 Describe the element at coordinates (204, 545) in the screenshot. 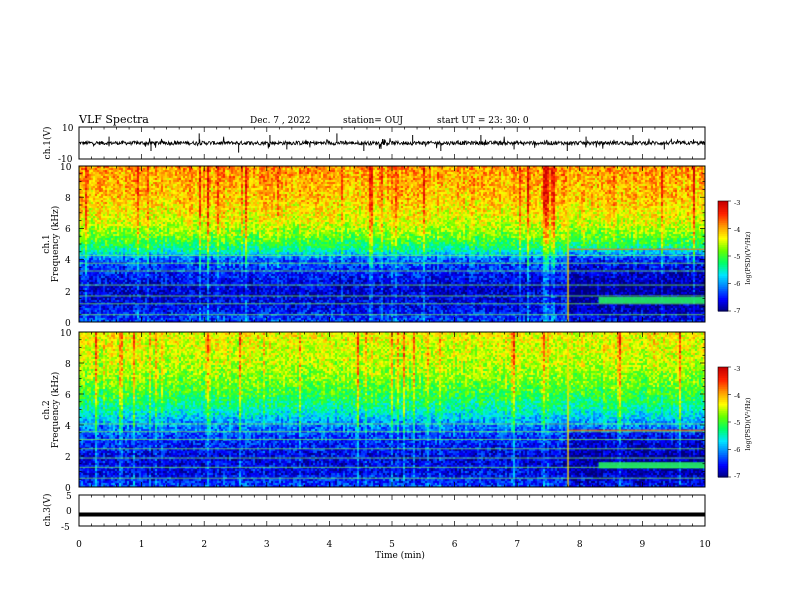

I see `time-tick-label-2: 2` at that location.